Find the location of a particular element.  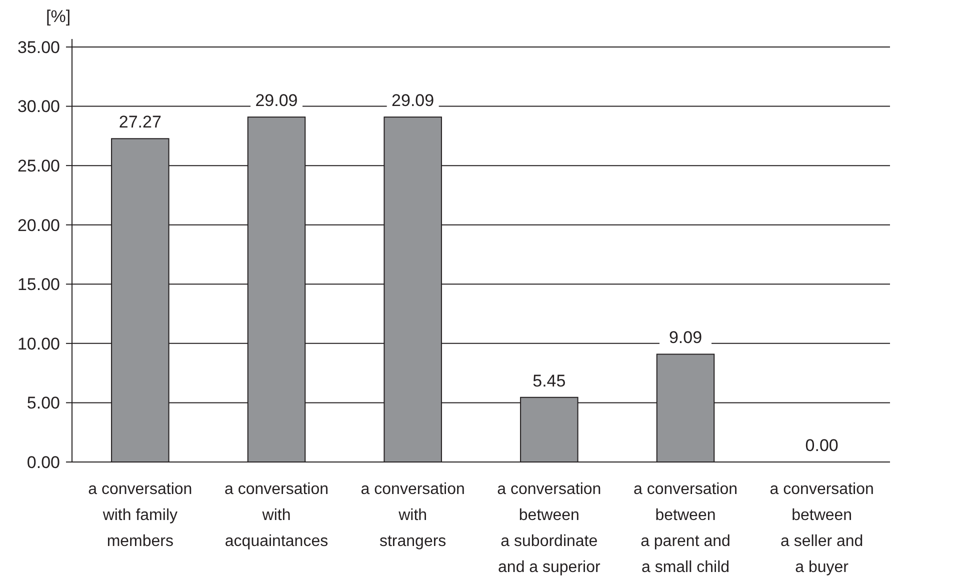

y-tick-label: 30.00 is located at coordinates (38, 106).